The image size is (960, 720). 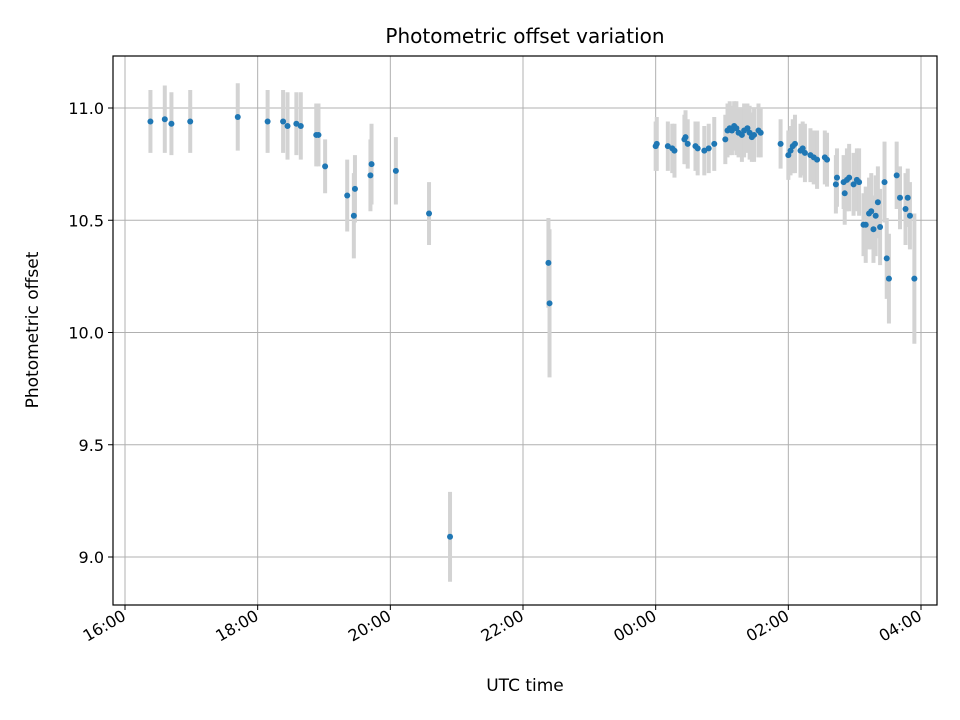 I want to click on y-tick-label: 11.0, so click(x=86, y=108).